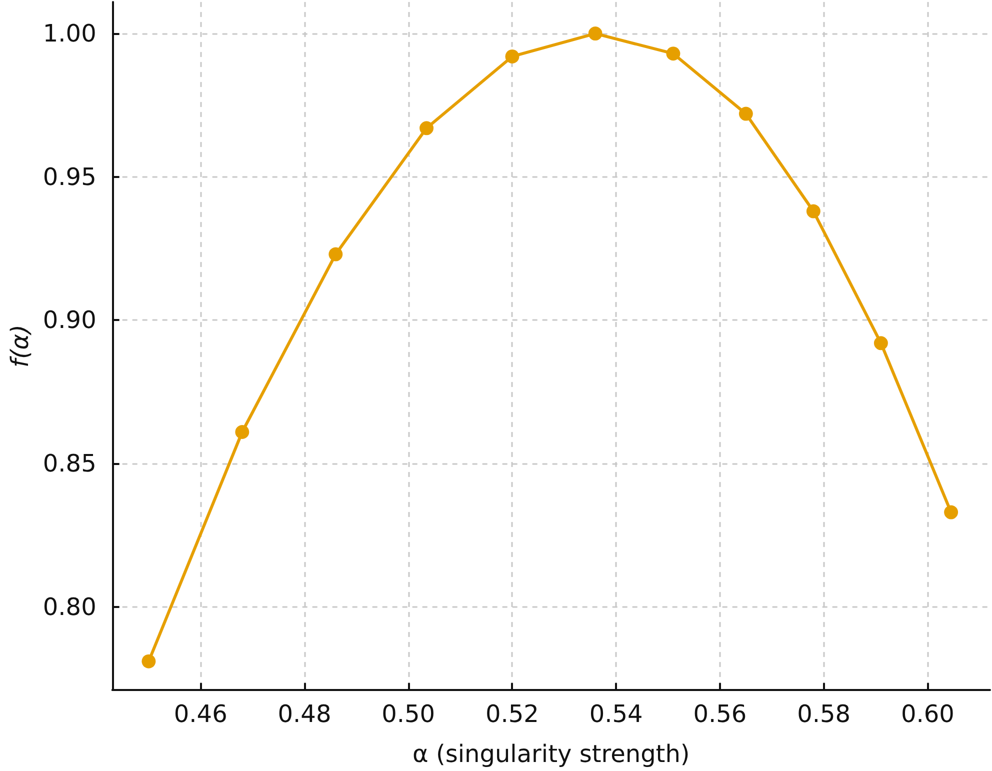 The height and width of the screenshot is (771, 992). I want to click on x-tick-label: 0.52, so click(512, 714).